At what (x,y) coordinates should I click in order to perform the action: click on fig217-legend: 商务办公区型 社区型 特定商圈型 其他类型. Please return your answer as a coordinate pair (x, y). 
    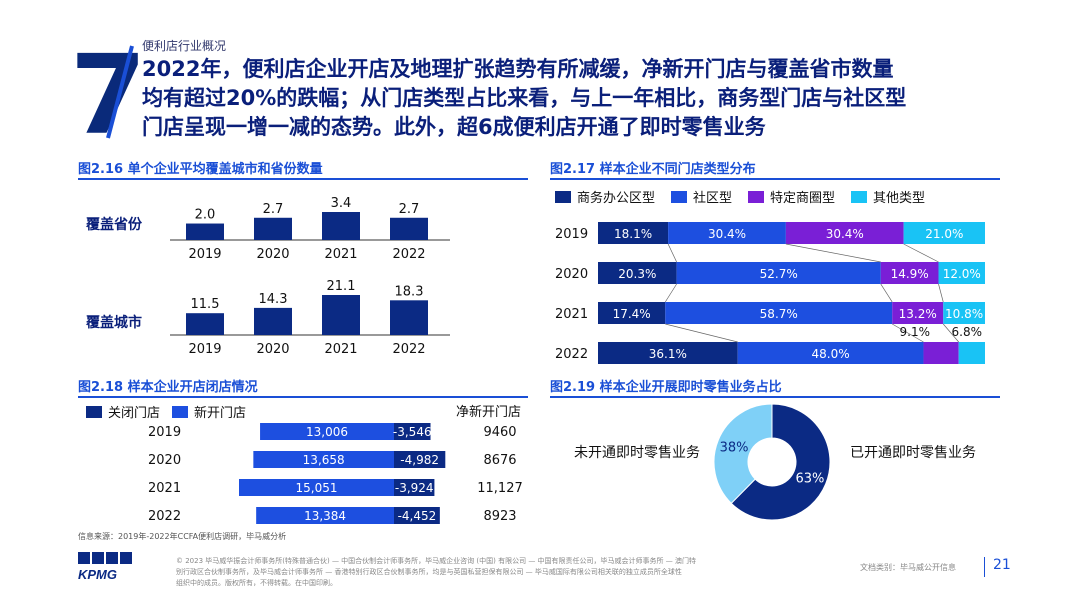
    Looking at the image, I should click on (740, 196).